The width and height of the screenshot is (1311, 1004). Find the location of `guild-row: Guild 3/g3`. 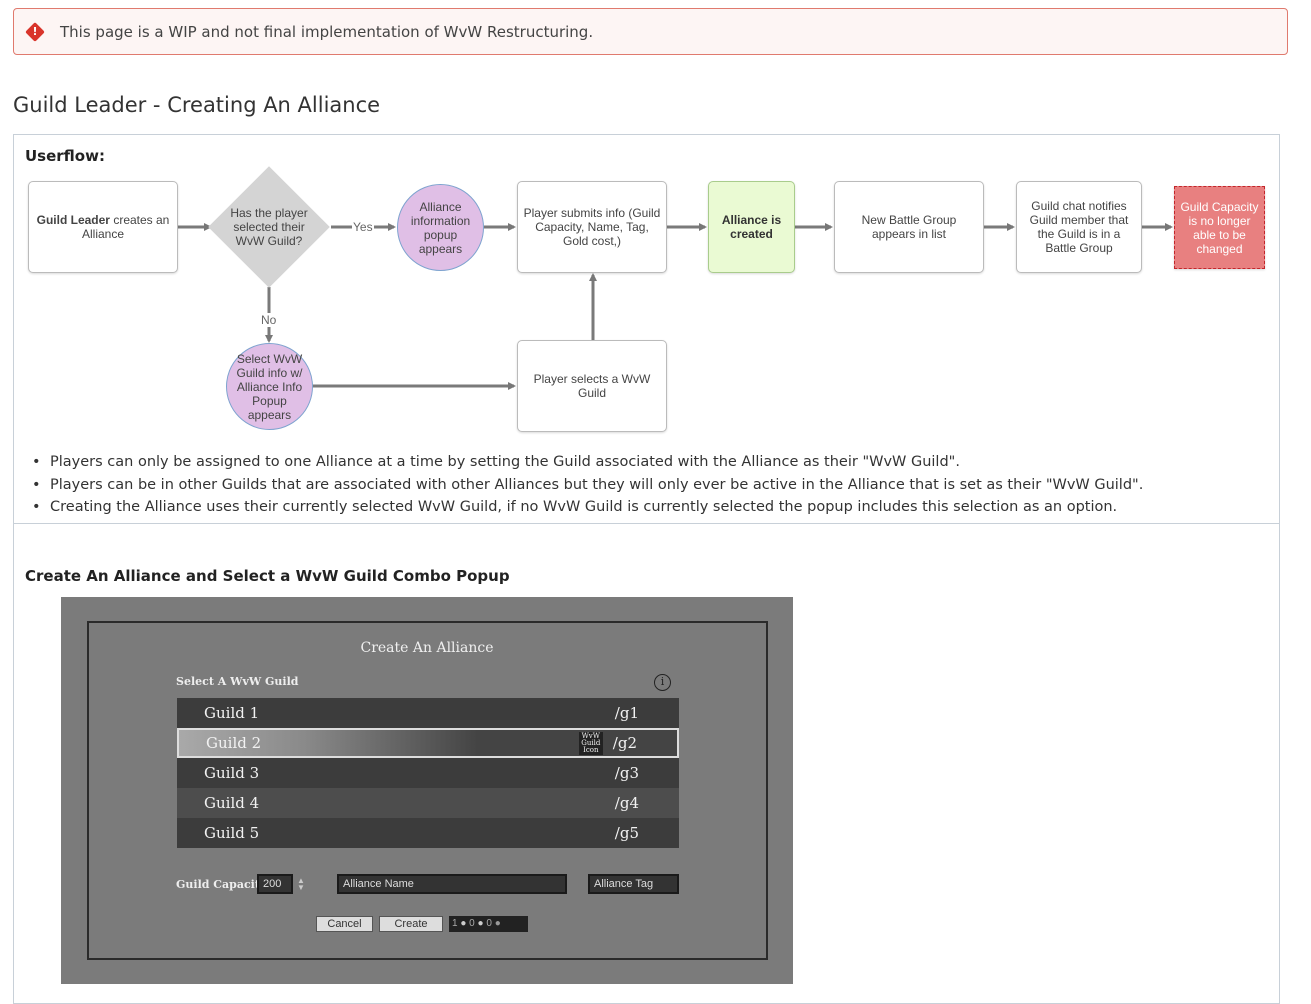

guild-row: Guild 3/g3 is located at coordinates (428, 773).